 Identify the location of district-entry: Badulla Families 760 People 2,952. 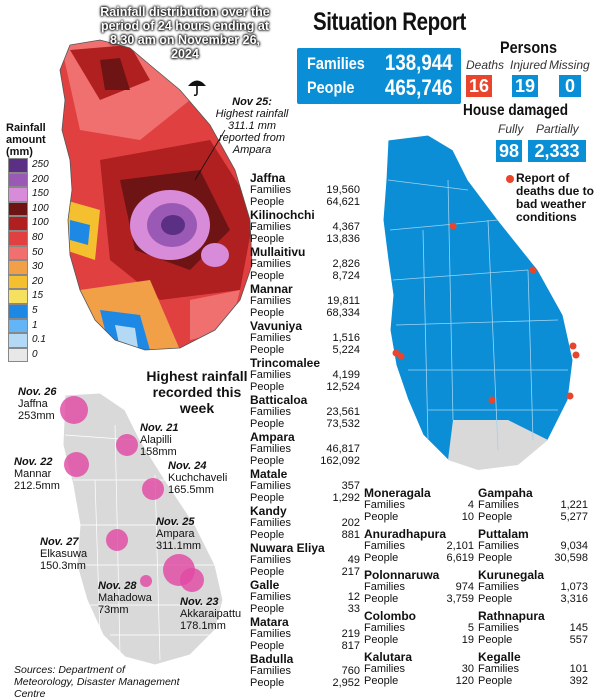
(305, 671).